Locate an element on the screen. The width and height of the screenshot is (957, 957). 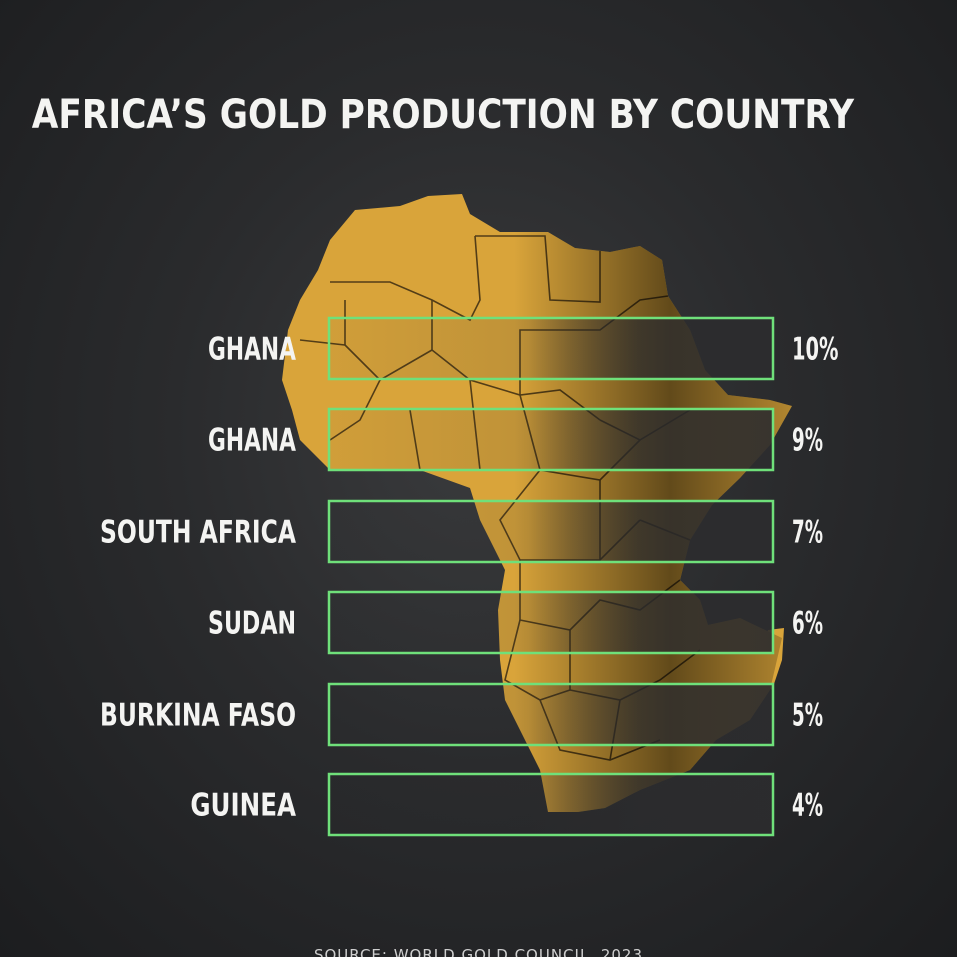
value-label-4: 6% is located at coordinates (807, 624).